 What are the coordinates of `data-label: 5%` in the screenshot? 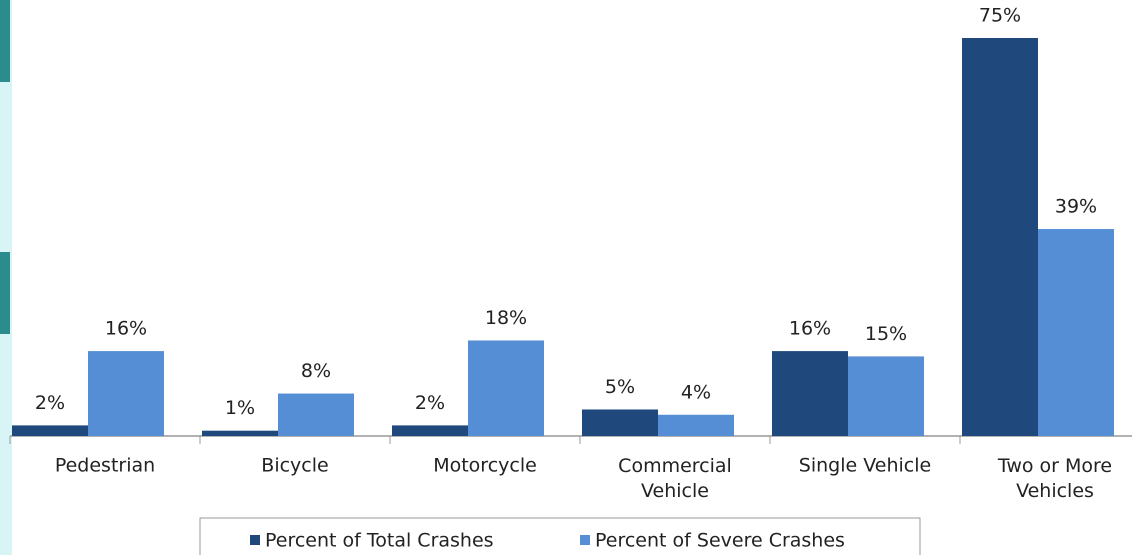 It's located at (620, 387).